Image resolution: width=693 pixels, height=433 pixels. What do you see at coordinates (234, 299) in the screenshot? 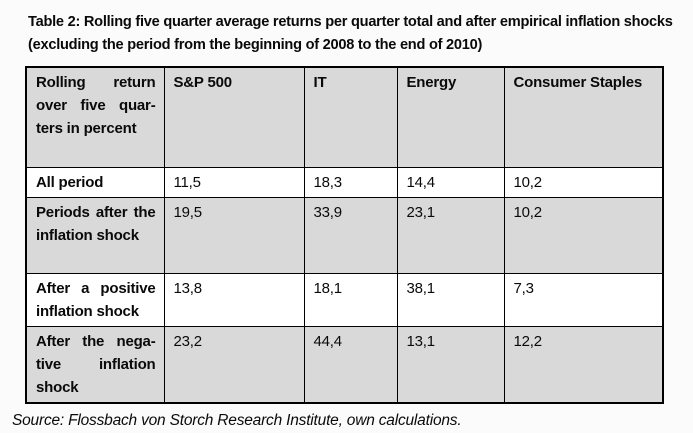
I see `cell-value: 13,8` at bounding box center [234, 299].